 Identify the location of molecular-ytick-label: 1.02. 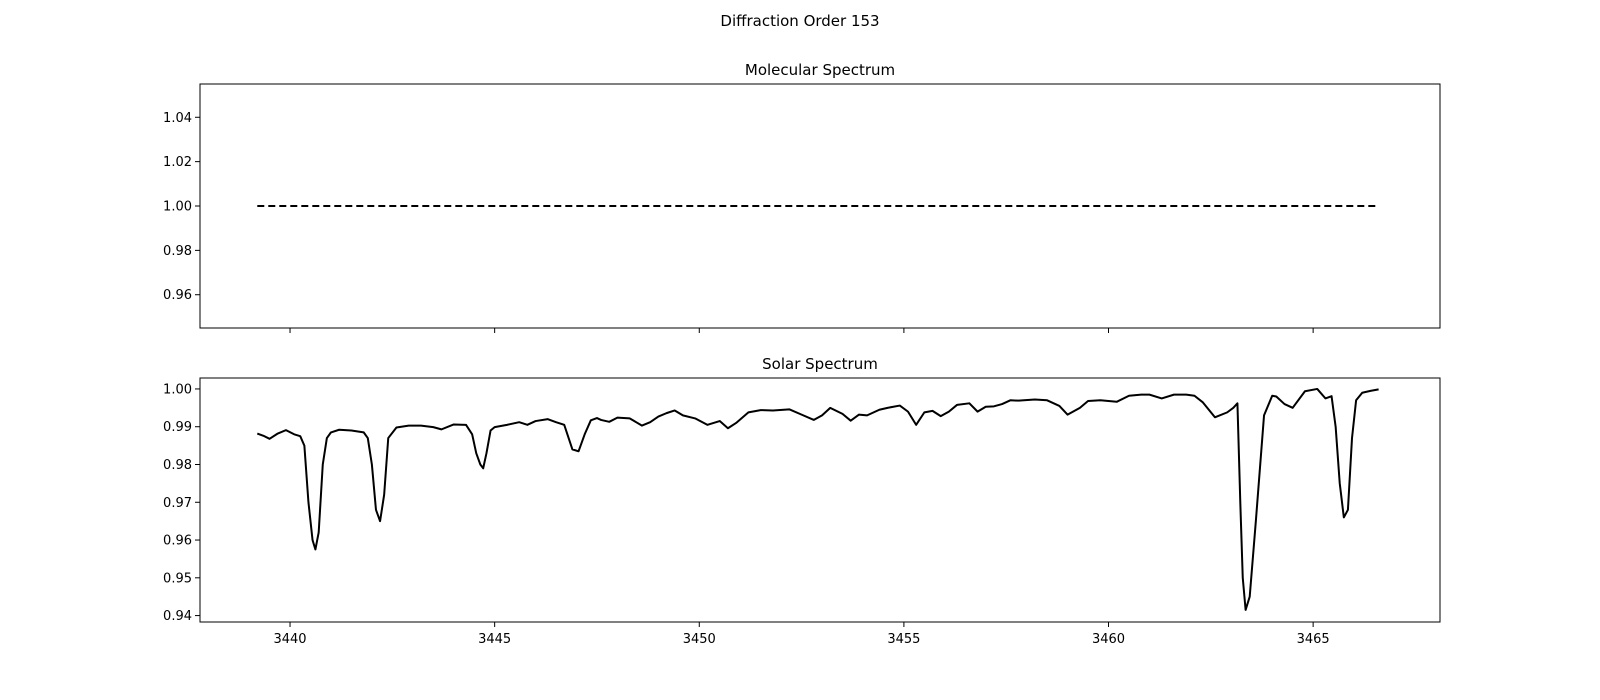
(177, 162).